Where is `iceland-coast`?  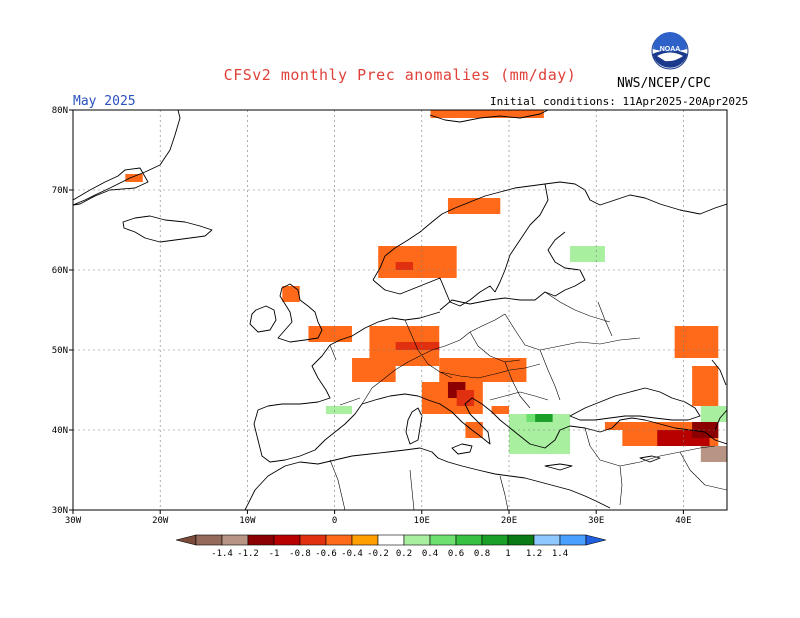 iceland-coast is located at coordinates (167, 229).